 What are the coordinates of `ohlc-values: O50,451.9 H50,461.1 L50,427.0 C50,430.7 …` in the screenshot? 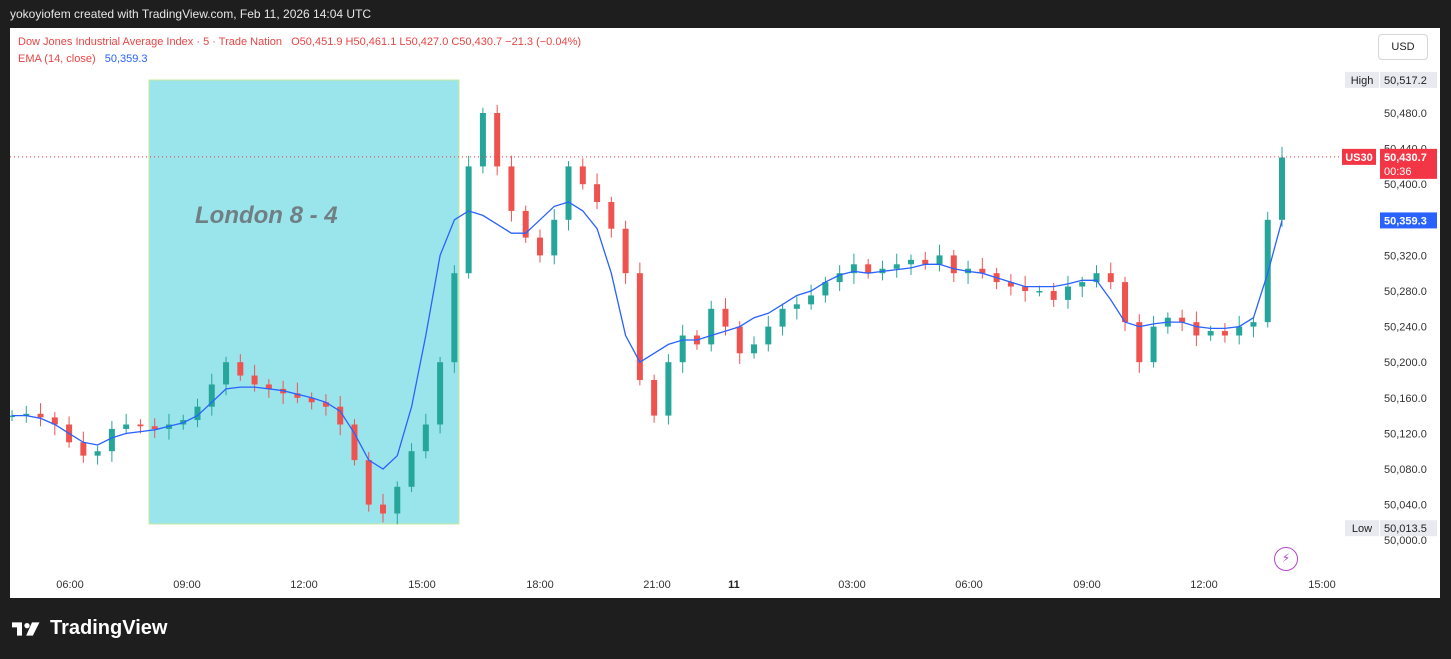 It's located at (436, 42).